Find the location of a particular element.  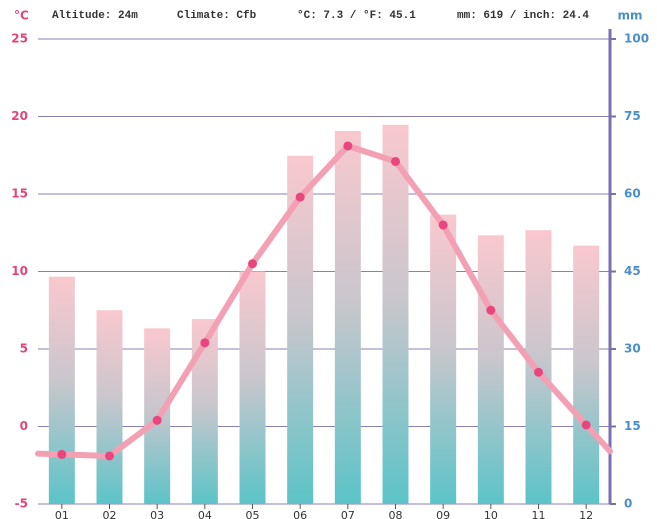

x-tick-label: 02 is located at coordinates (110, 514).